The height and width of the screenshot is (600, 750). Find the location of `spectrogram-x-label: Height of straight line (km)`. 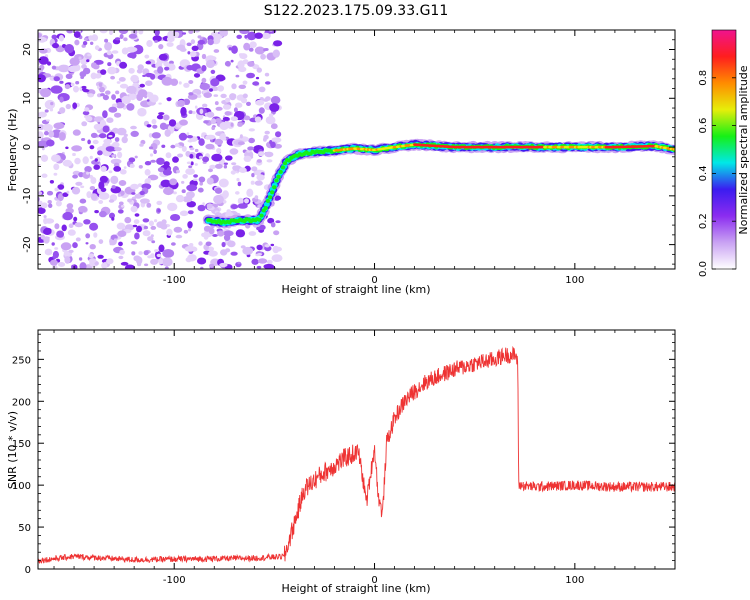

spectrogram-x-label: Height of straight line (km) is located at coordinates (355, 289).